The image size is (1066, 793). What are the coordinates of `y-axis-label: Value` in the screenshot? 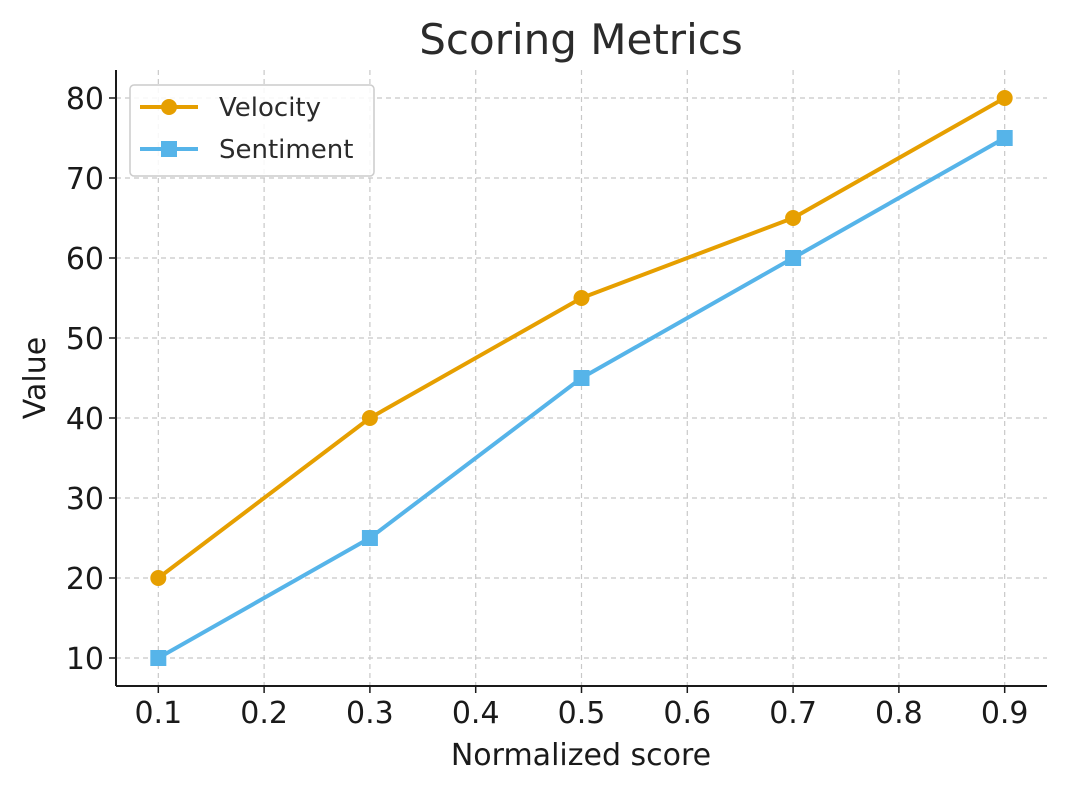 It's located at (35, 378).